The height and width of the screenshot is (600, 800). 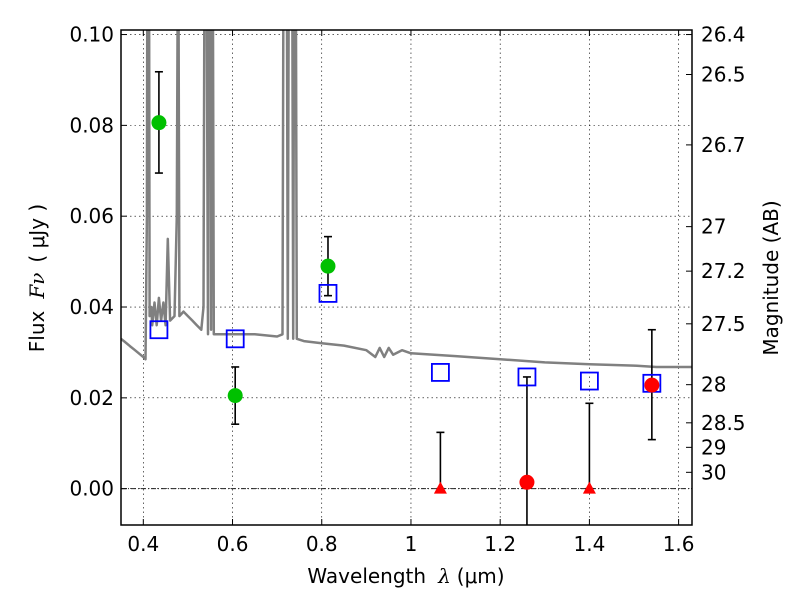 I want to click on y-tick-label: 0.06, so click(x=91, y=216).